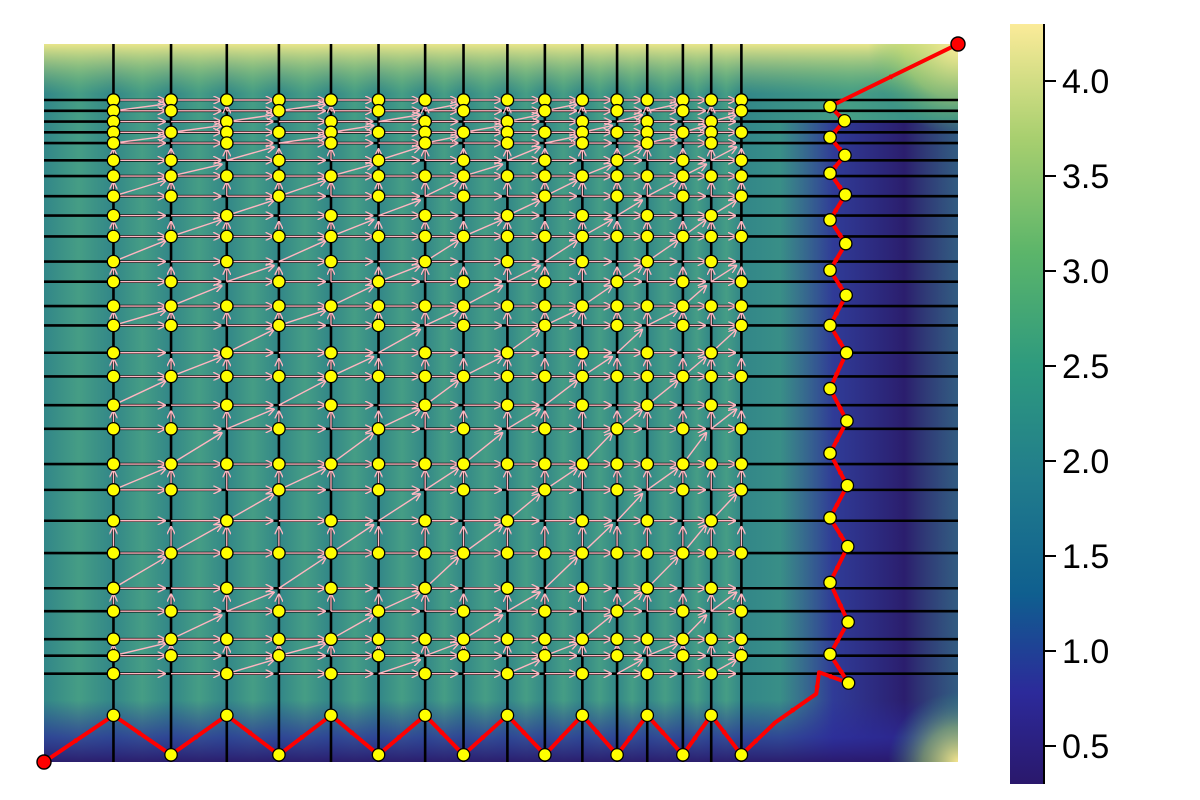  What do you see at coordinates (1085, 462) in the screenshot?
I see `colorbar-tick-label: 2.0` at bounding box center [1085, 462].